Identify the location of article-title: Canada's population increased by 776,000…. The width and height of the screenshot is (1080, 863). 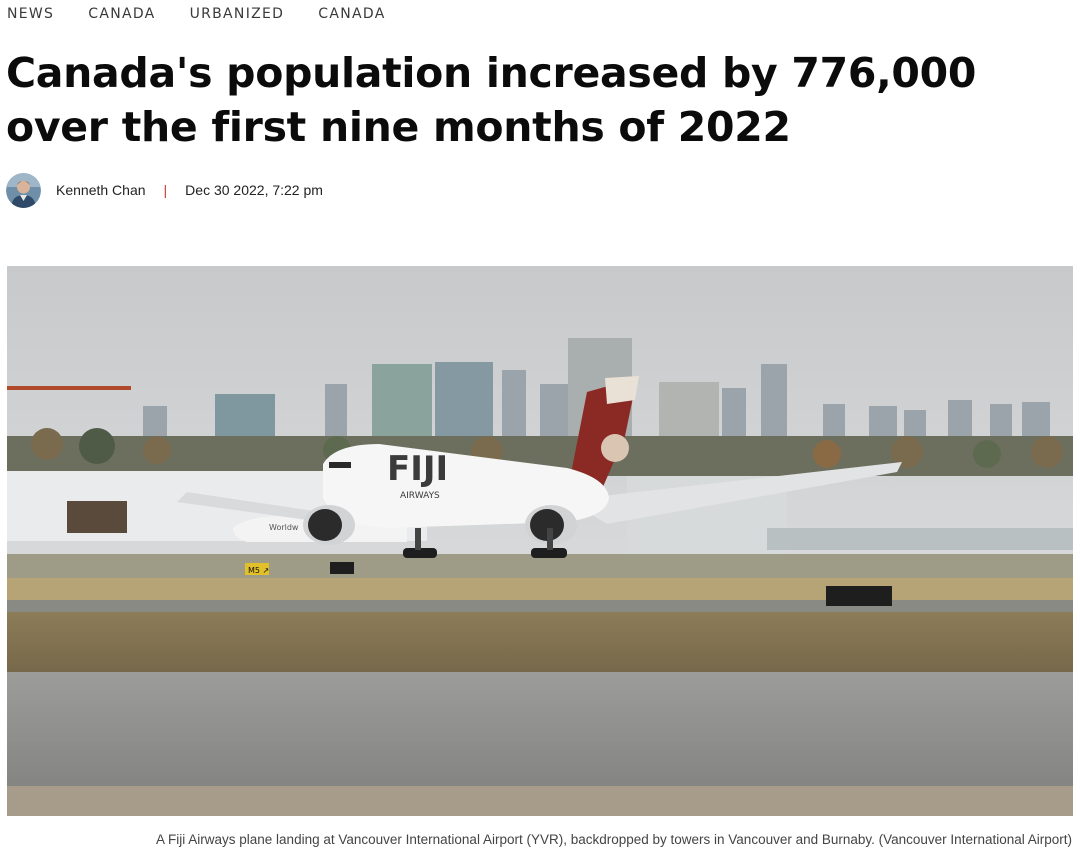
(491, 100).